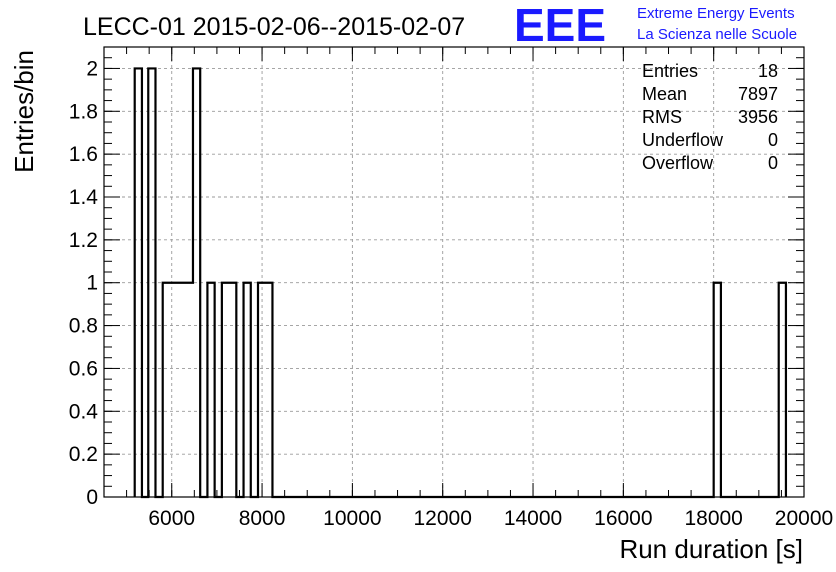 Image resolution: width=836 pixels, height=572 pixels. Describe the element at coordinates (83, 111) in the screenshot. I see `y-tick-label: 1.8` at that location.